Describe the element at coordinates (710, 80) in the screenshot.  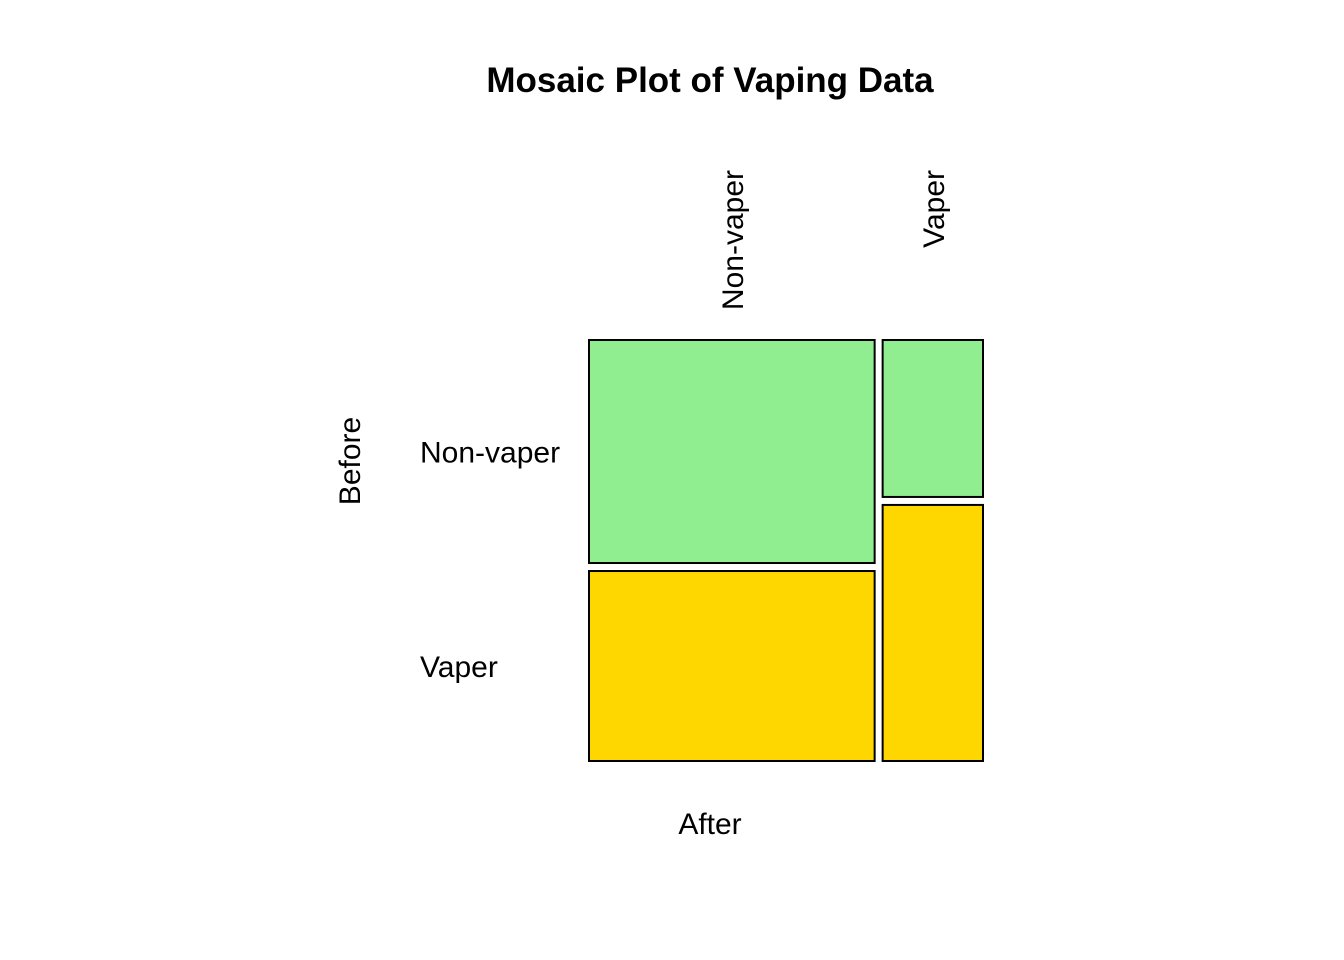
I see `chart-title: Mosaic Plot of Vaping Data` at that location.